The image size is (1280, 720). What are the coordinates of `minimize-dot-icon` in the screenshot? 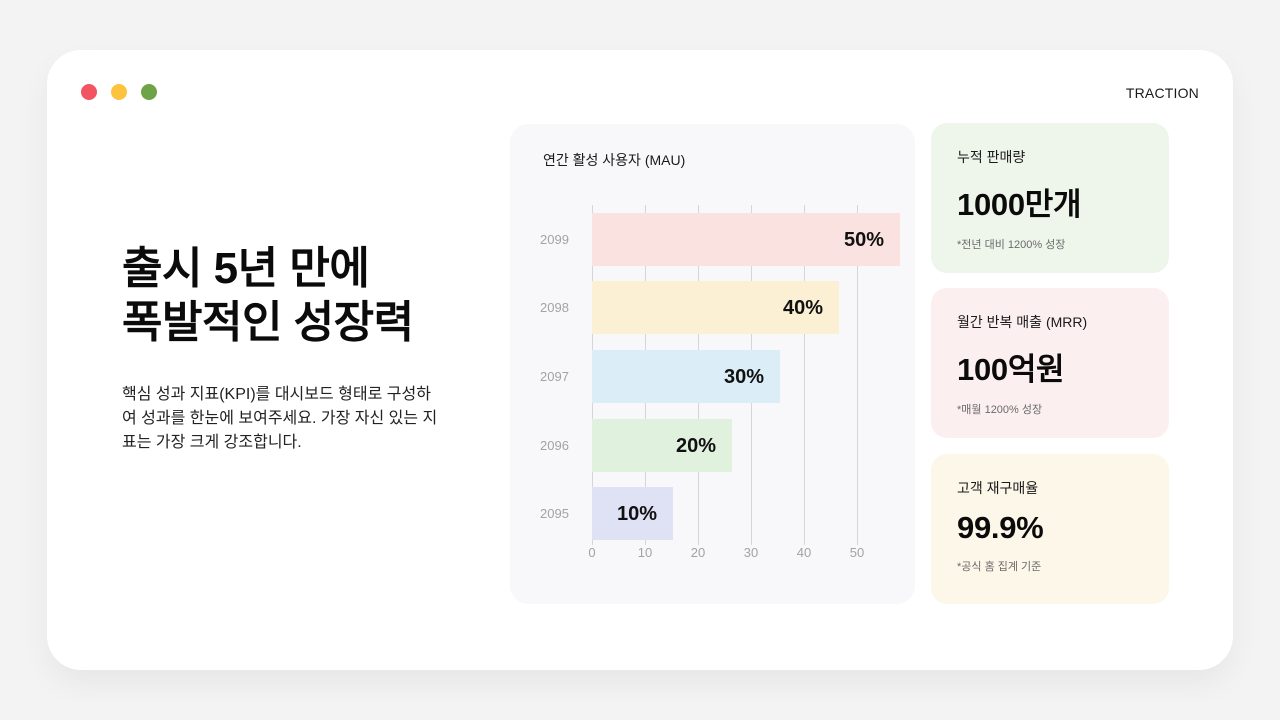 It's located at (119, 92).